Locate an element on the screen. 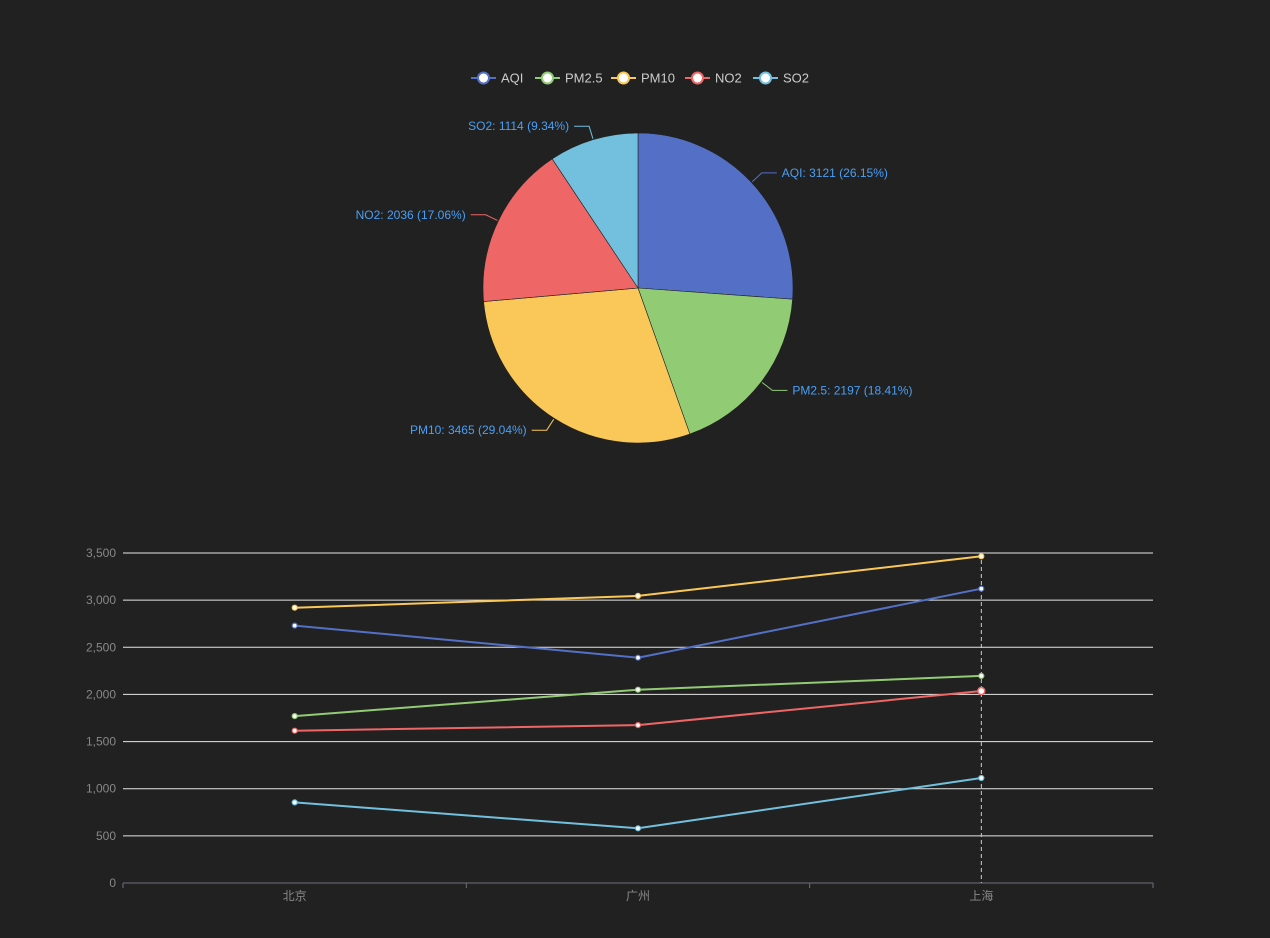 This screenshot has width=1270, height=938. legend-label: AQI is located at coordinates (512, 78).